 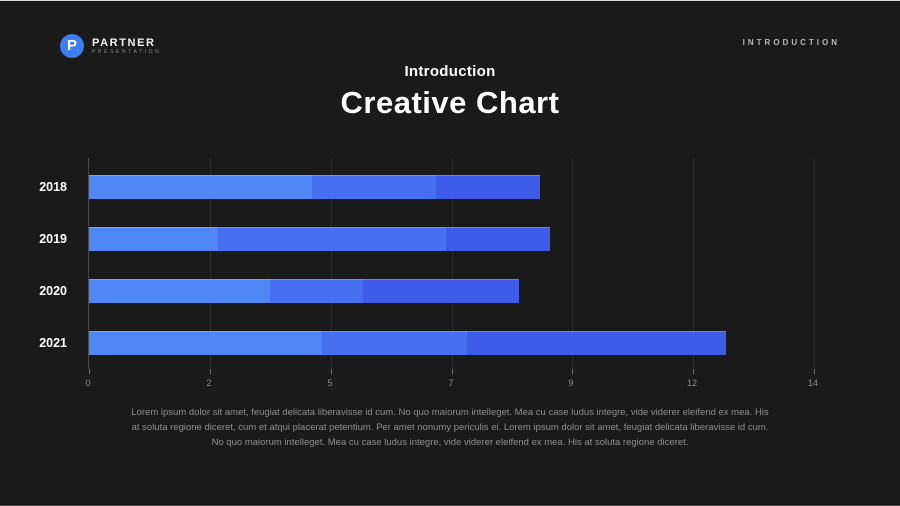 What do you see at coordinates (451, 383) in the screenshot?
I see `axis-tick-label: 7` at bounding box center [451, 383].